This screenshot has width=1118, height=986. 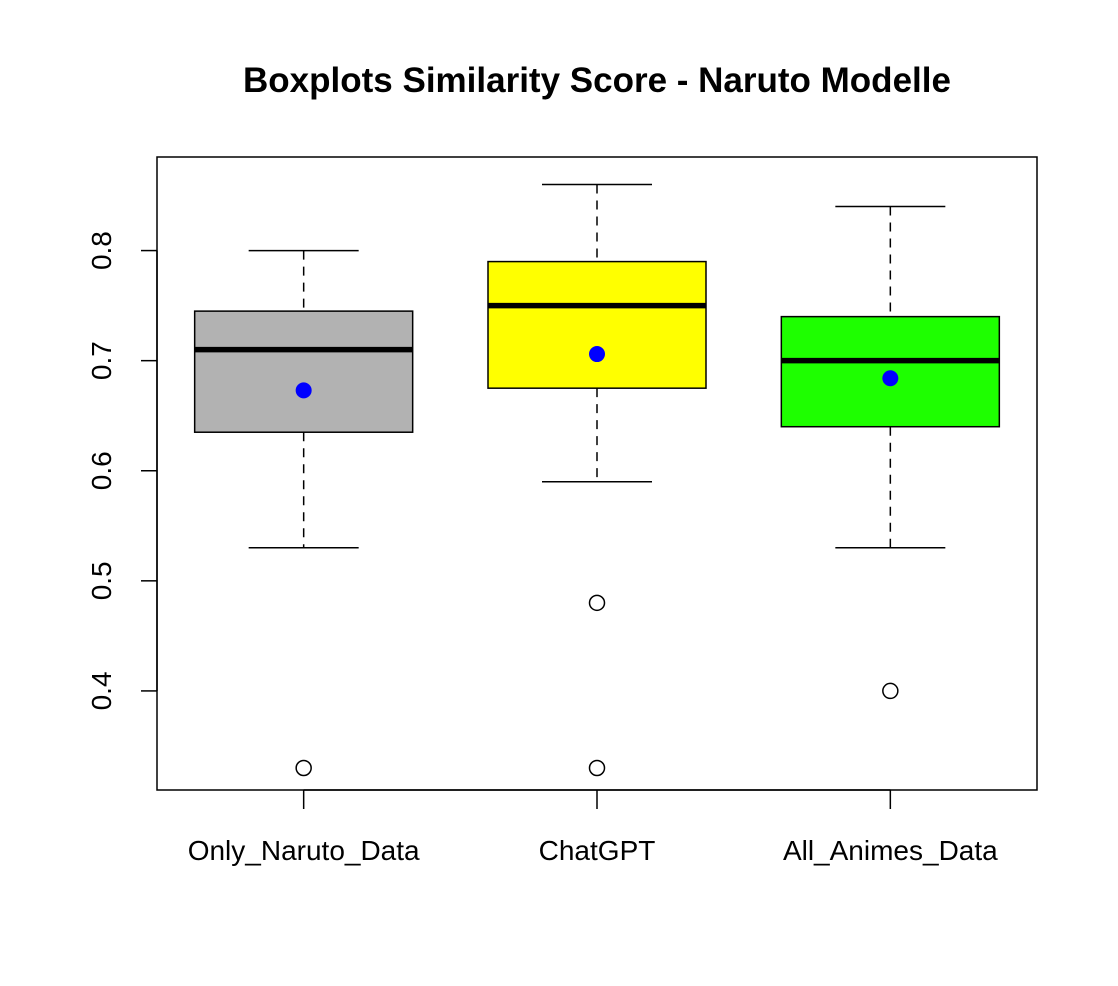 What do you see at coordinates (101, 690) in the screenshot?
I see `y-tick-label: 0.4` at bounding box center [101, 690].